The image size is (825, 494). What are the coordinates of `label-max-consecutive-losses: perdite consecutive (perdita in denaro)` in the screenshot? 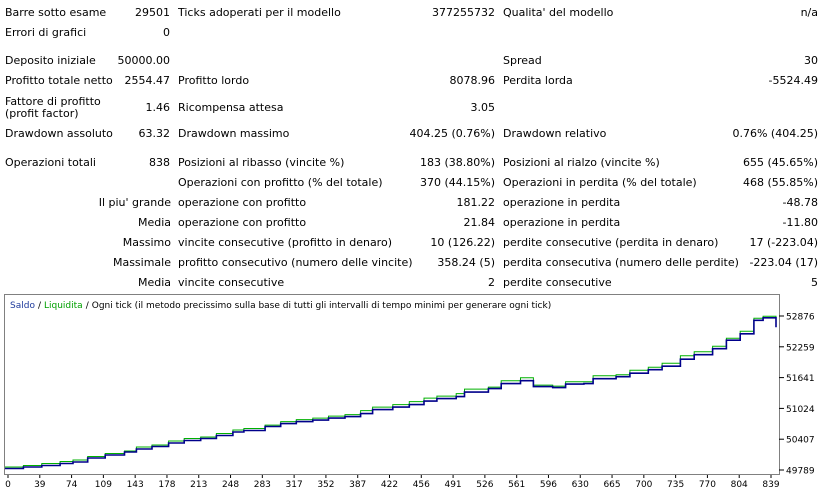 It's located at (611, 242).